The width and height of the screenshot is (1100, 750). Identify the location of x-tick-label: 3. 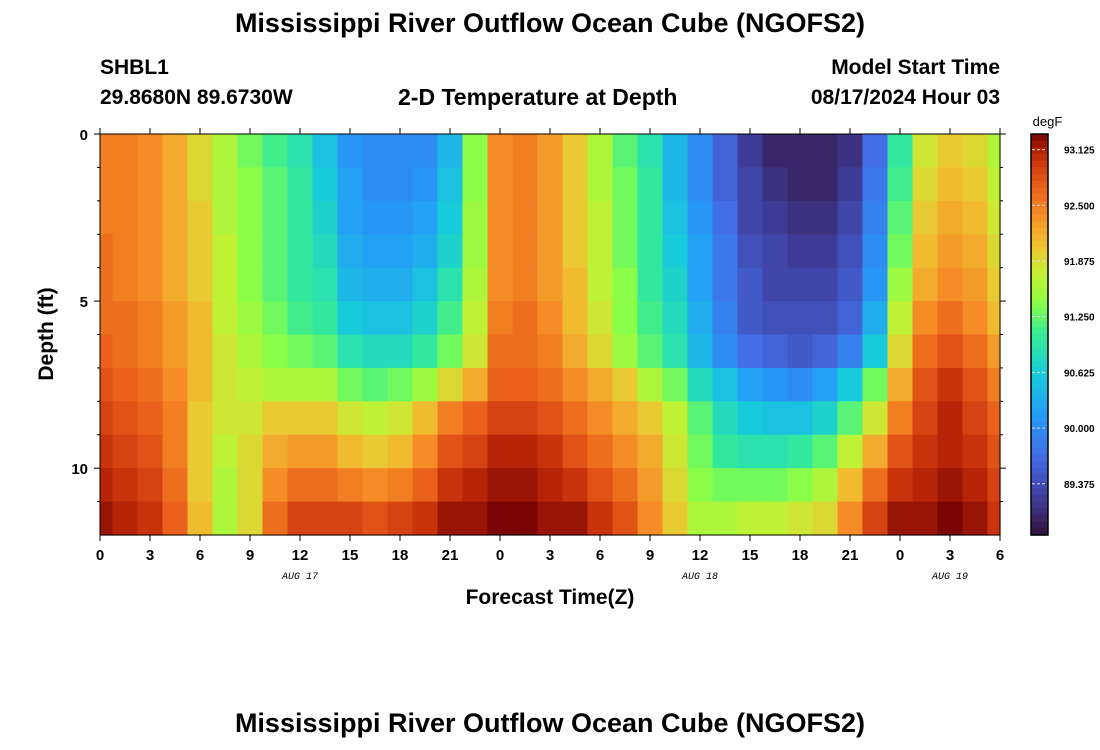
(550, 555).